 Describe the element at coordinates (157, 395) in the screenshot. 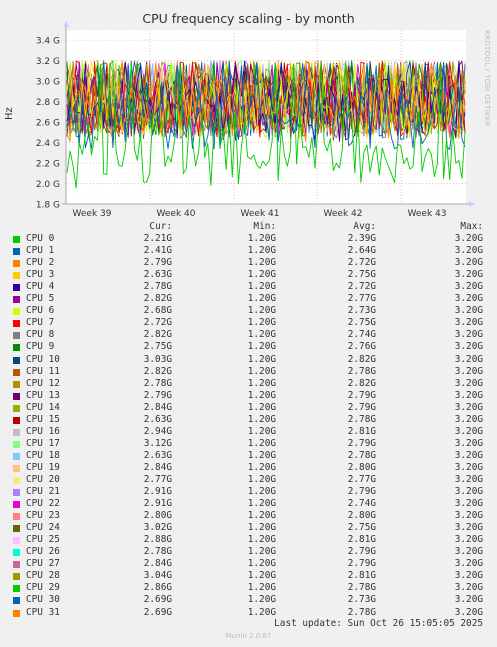

I see `legend-cur: 2.79G` at that location.